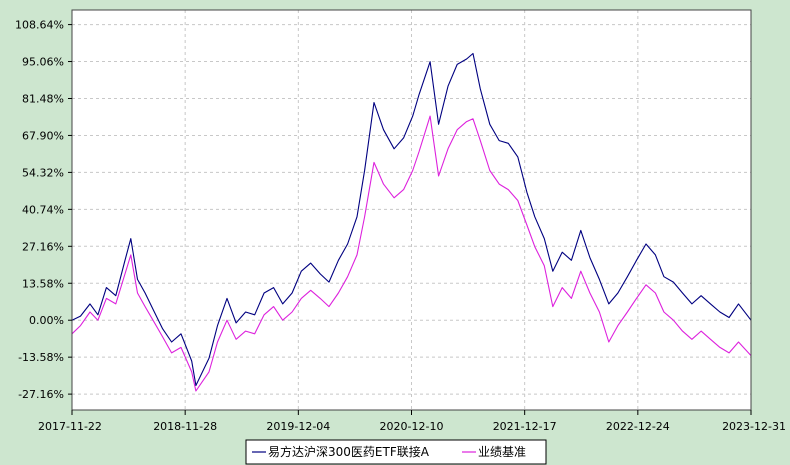 Image resolution: width=790 pixels, height=465 pixels. I want to click on legend: 易方达沪深300医药ETF联接A 业绩基准, so click(396, 452).